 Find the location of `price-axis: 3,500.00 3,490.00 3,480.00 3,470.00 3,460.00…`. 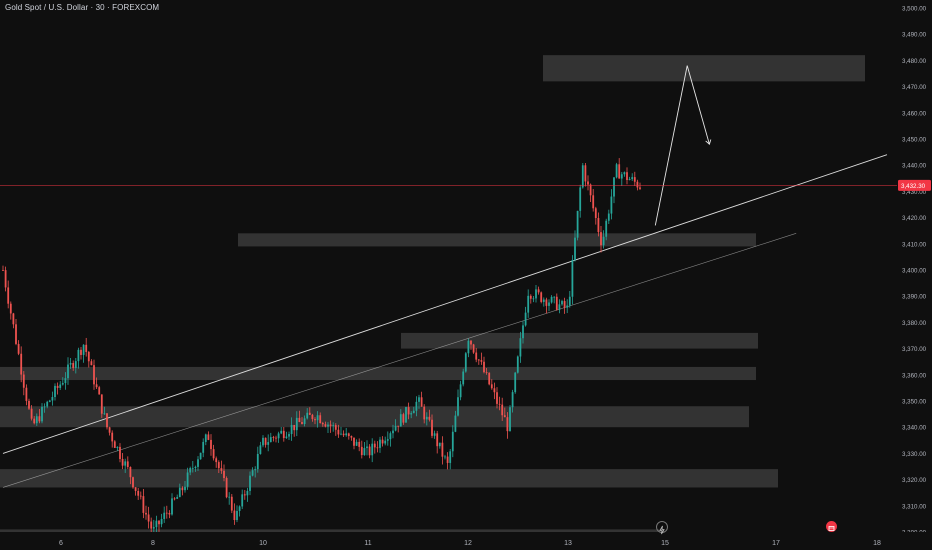

price-axis: 3,500.00 3,490.00 3,480.00 3,470.00 3,460.00… is located at coordinates (914, 271).